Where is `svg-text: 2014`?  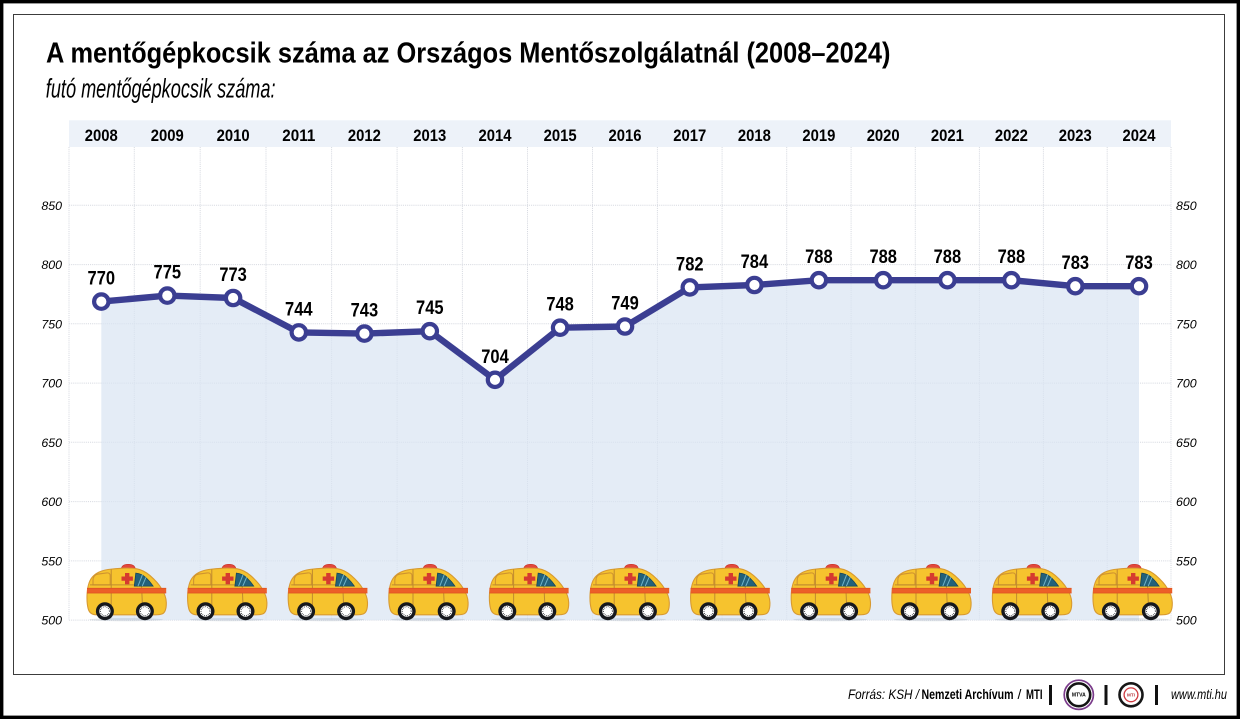 svg-text: 2014 is located at coordinates (496, 136).